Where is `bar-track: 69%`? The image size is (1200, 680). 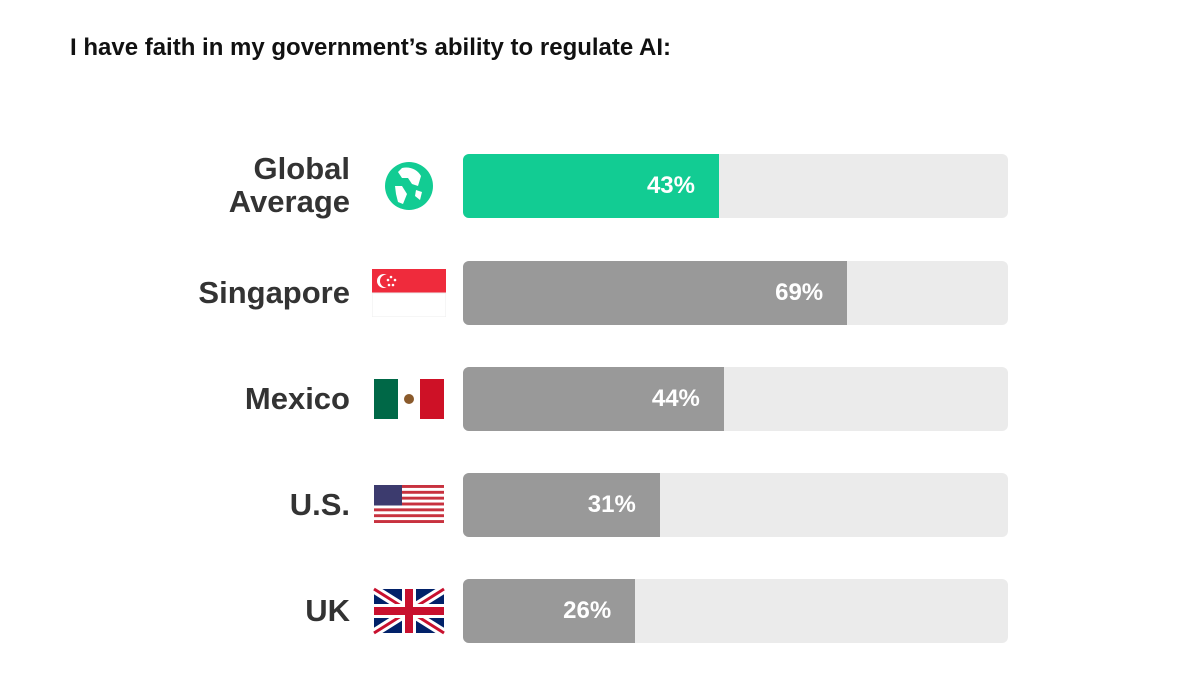 bar-track: 69% is located at coordinates (735, 293).